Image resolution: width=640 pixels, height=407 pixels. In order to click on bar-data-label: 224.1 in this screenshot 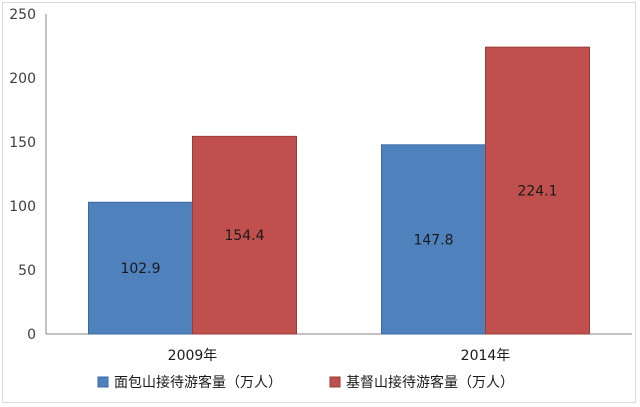, I will do `click(537, 192)`.